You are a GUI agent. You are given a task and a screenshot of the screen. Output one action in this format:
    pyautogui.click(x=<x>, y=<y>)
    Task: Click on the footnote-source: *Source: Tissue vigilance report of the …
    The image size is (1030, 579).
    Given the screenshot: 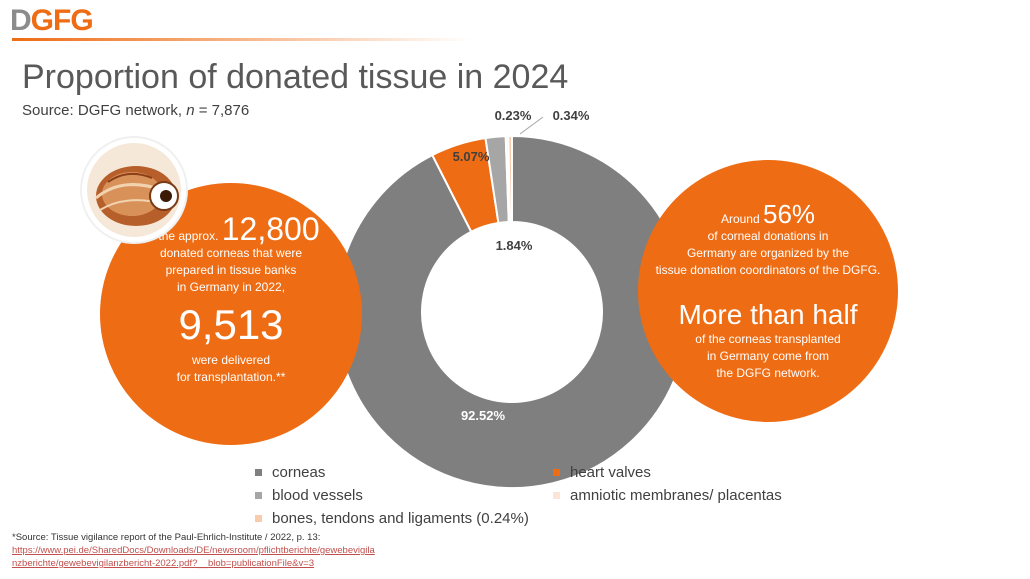 What is the action you would take?
    pyautogui.click(x=166, y=537)
    